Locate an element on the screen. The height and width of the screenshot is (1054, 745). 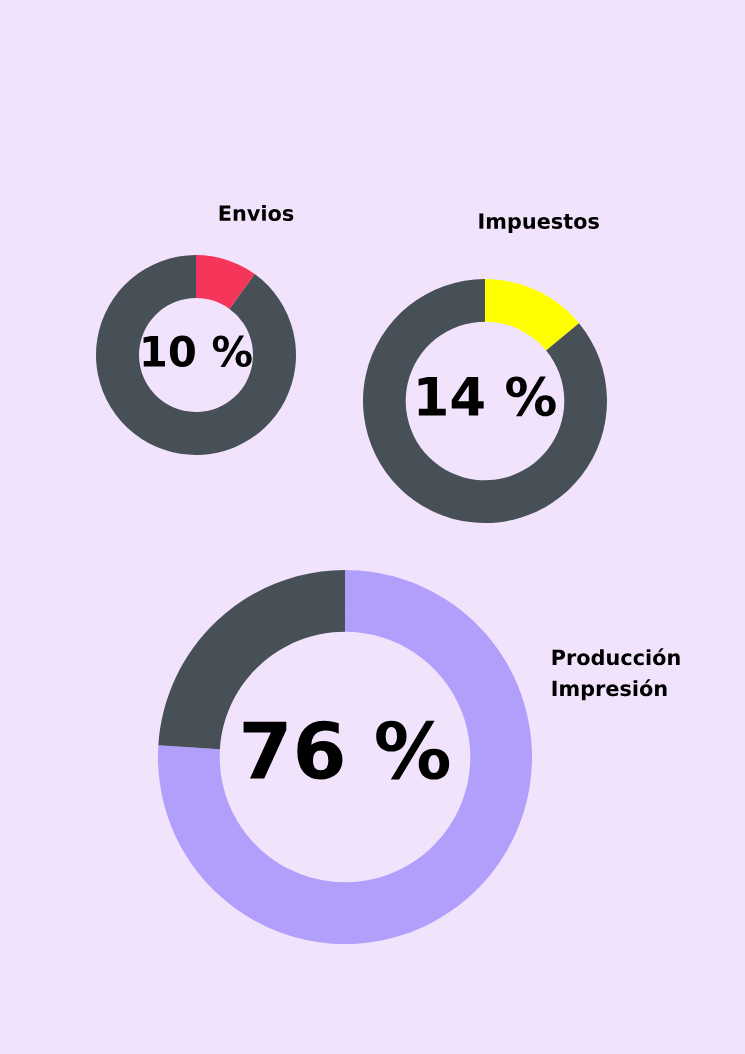
data-label: 10 % is located at coordinates (197, 351).